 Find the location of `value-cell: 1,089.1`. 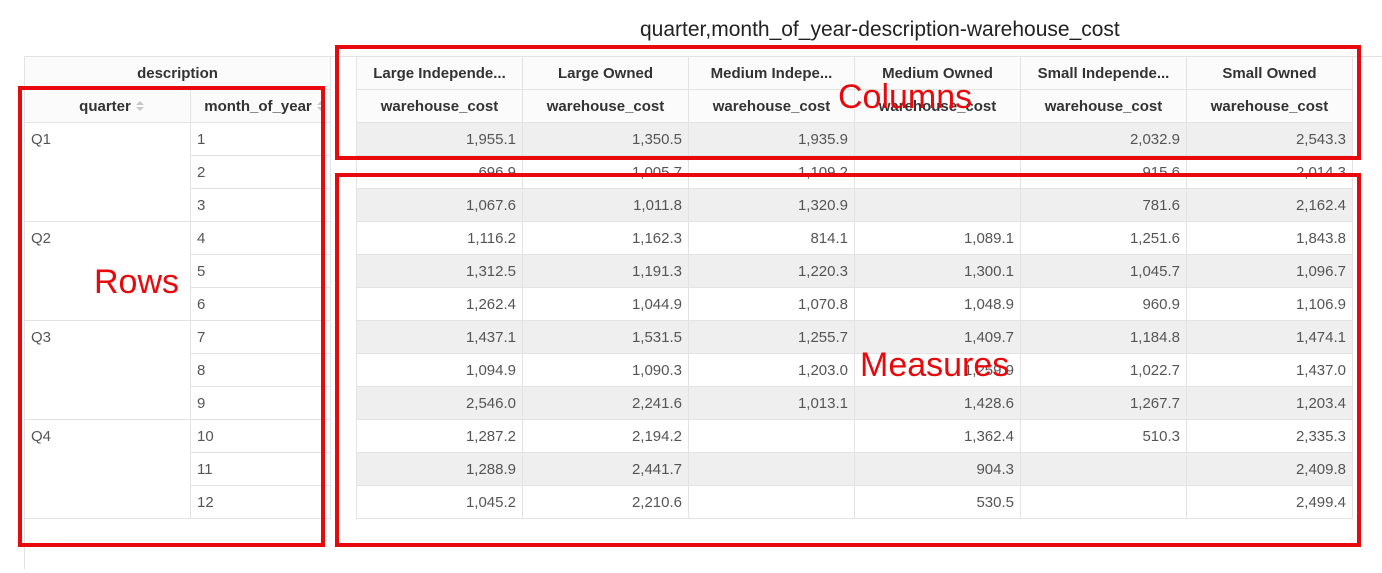

value-cell: 1,089.1 is located at coordinates (937, 238).